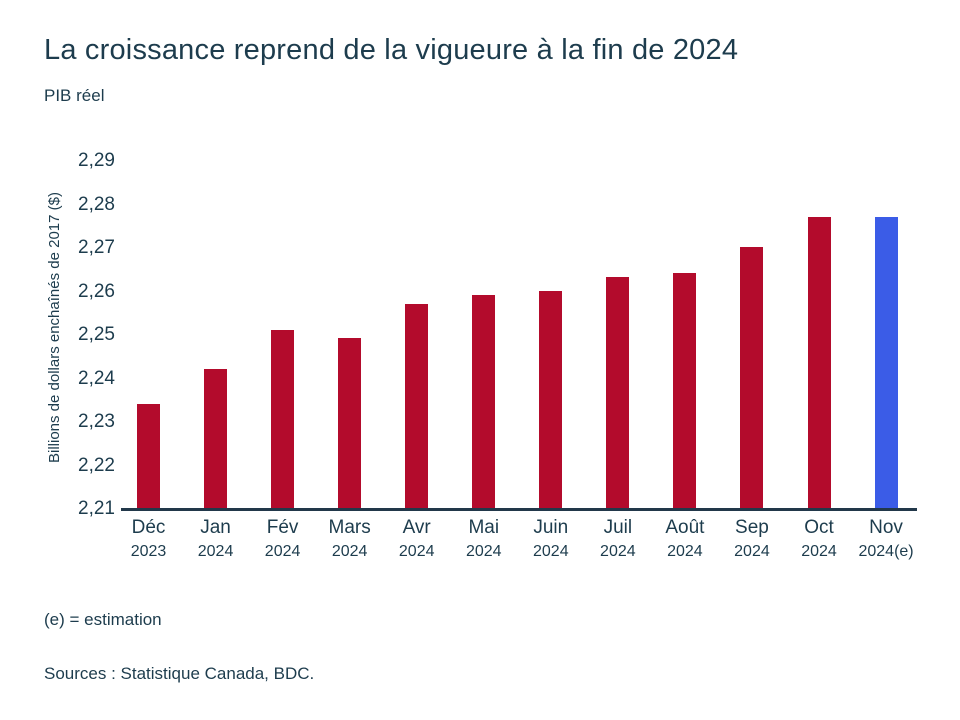 Image resolution: width=960 pixels, height=720 pixels. Describe the element at coordinates (519, 509) in the screenshot. I see `x-axis-line` at that location.